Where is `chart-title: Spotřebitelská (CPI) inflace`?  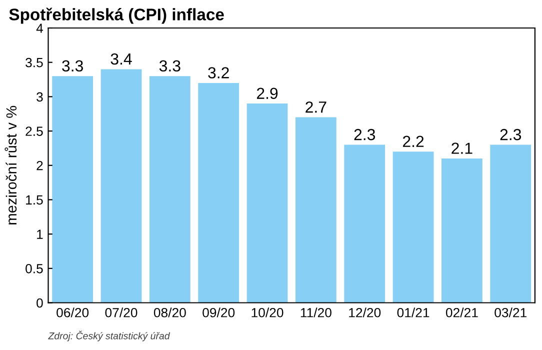 chart-title: Spotřebitelská (CPI) inflace is located at coordinates (116, 16).